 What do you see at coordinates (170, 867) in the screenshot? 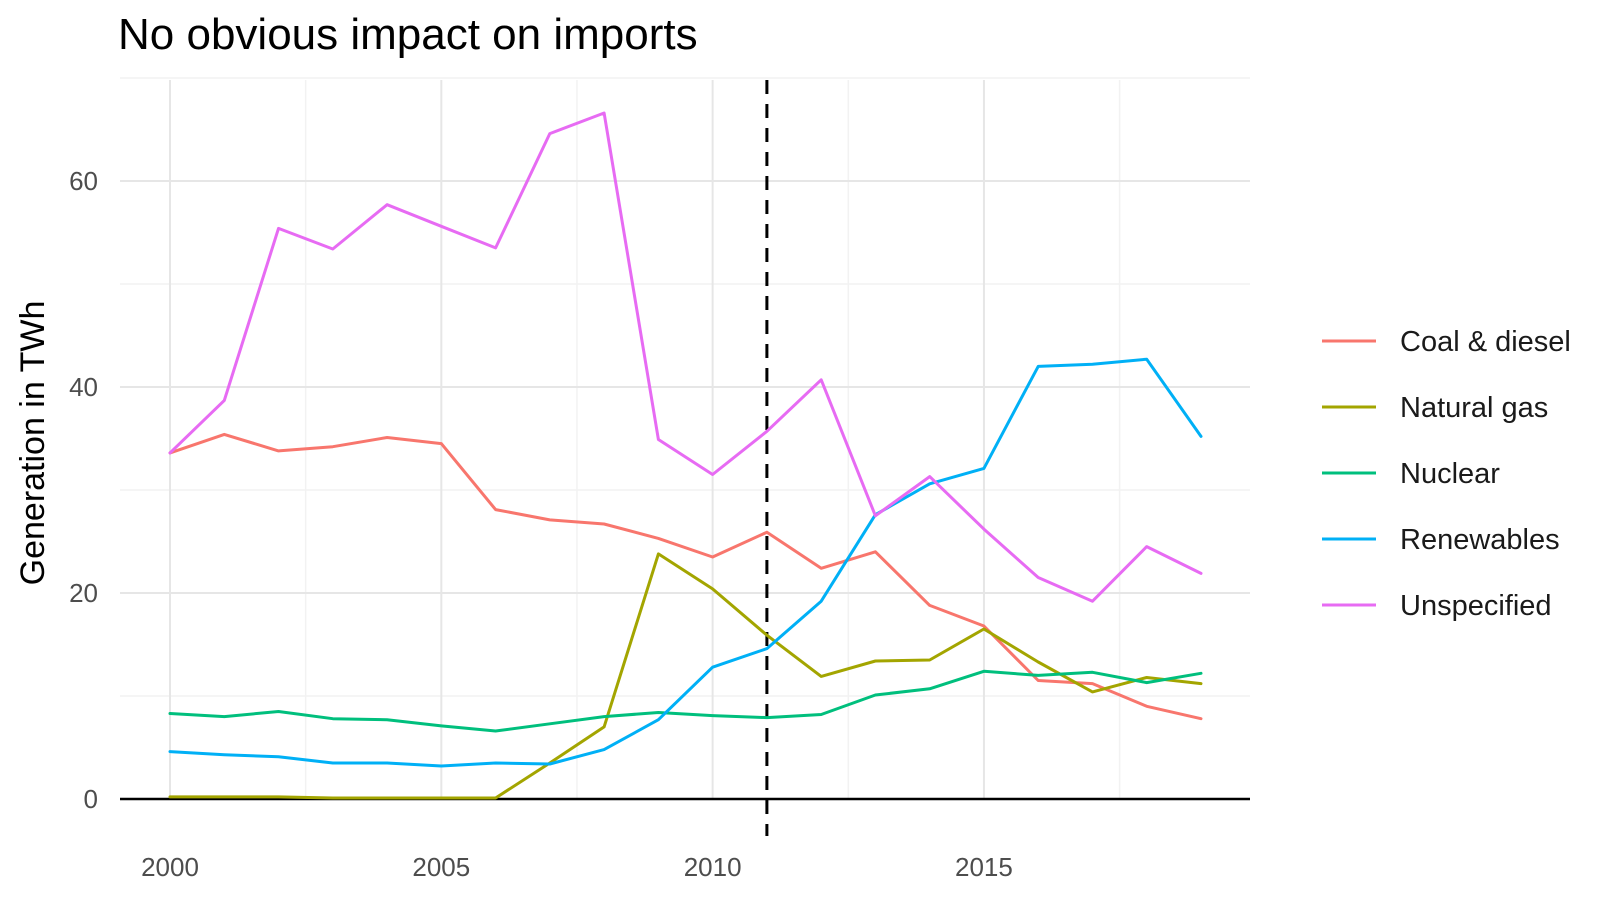
I see `x-tick-label: 2000` at bounding box center [170, 867].